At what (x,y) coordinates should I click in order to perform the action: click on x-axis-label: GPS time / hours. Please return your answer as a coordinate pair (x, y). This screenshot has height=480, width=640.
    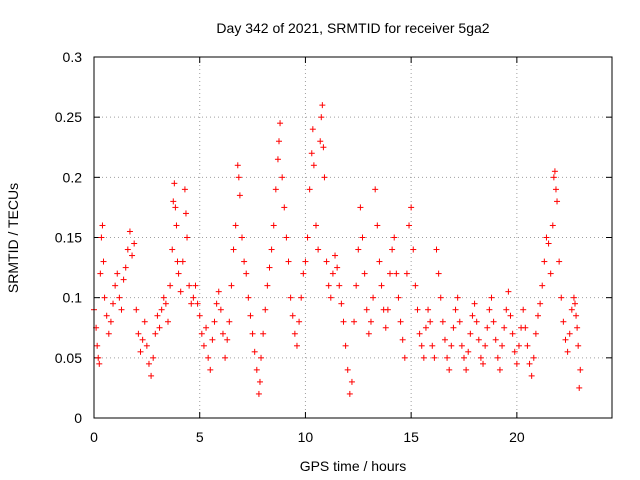
    Looking at the image, I should click on (353, 466).